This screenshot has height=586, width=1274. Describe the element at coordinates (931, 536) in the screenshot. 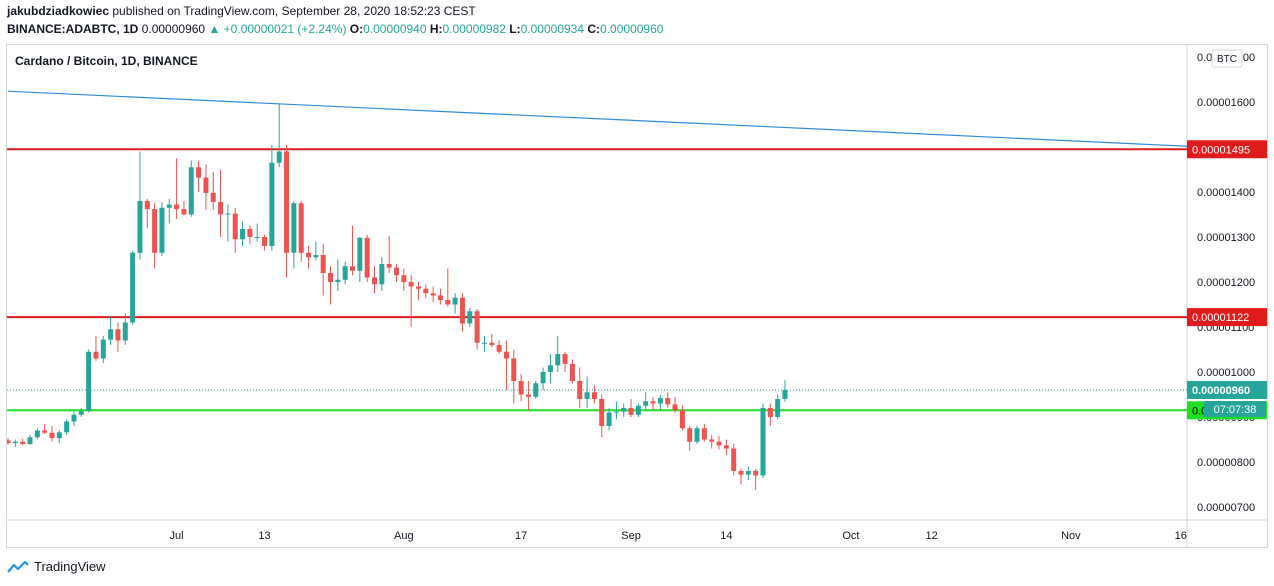

I see `x-tick-label: 12` at that location.